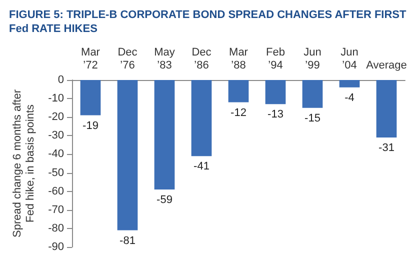  Describe the element at coordinates (349, 59) in the screenshot. I see `x-tick-label: Jun ’04` at that location.